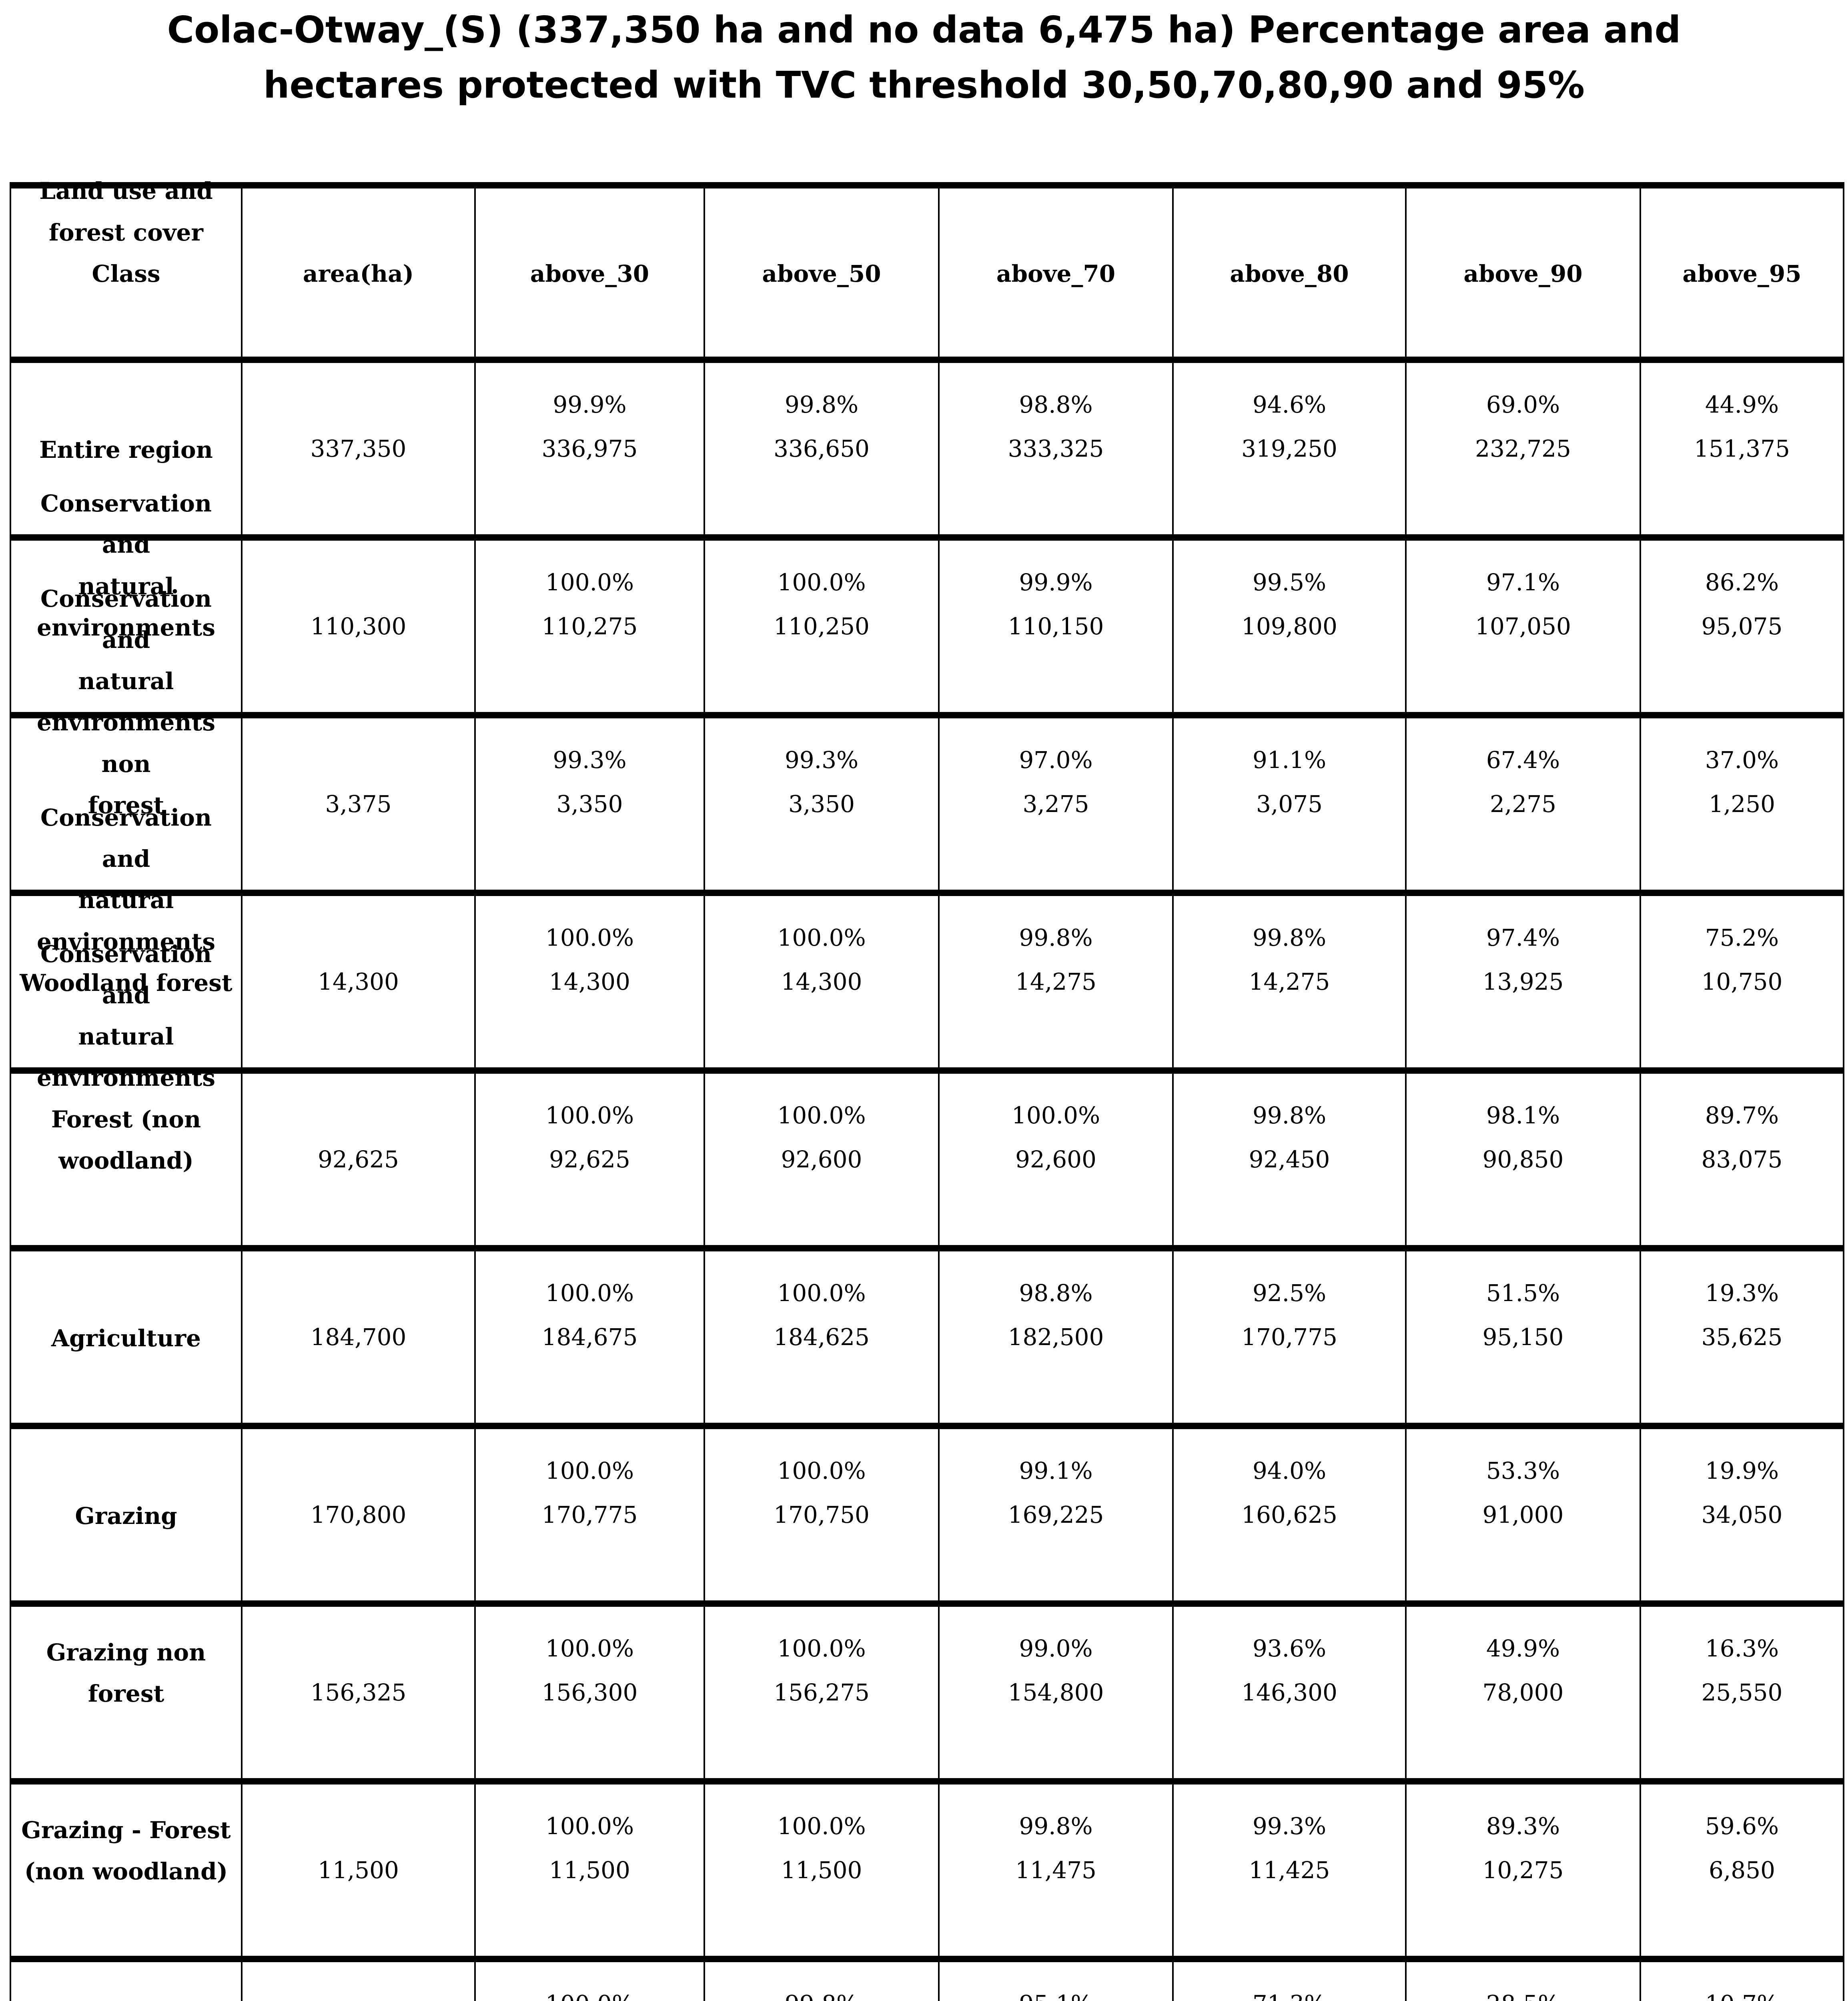 The width and height of the screenshot is (1848, 2001). What do you see at coordinates (1524, 1514) in the screenshot?
I see `table-cell: 53.3% 91,000` at bounding box center [1524, 1514].